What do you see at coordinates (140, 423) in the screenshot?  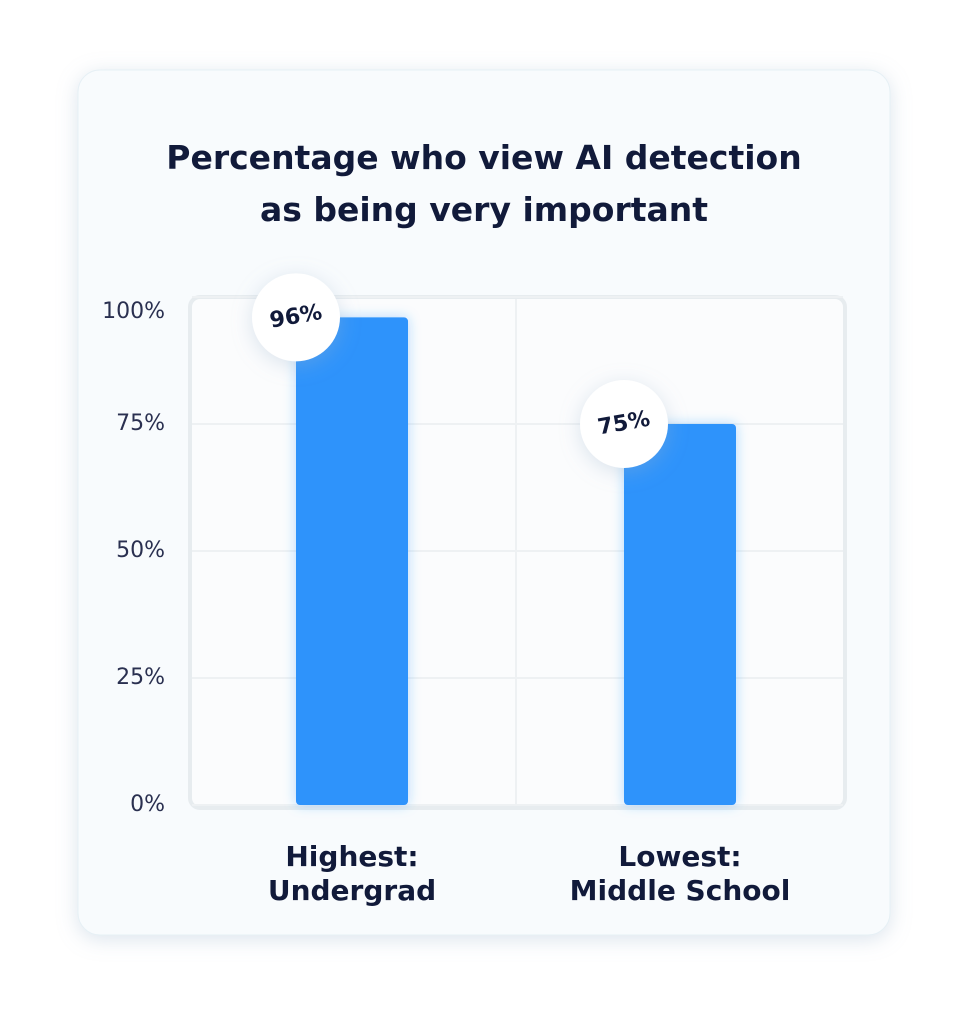 I see `y-tick-label: 75%` at bounding box center [140, 423].